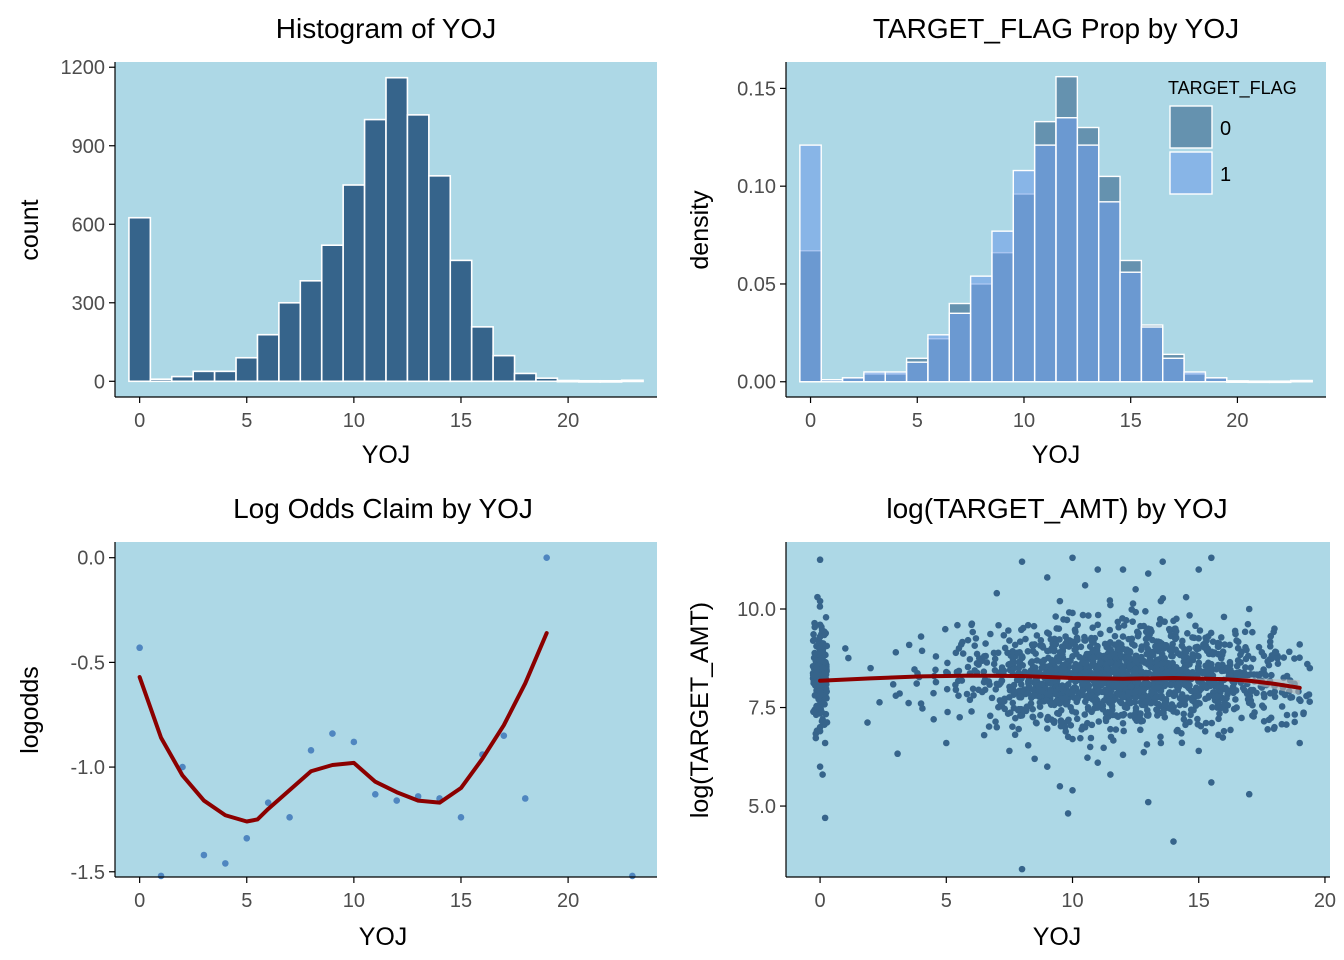 The image size is (1344, 960). What do you see at coordinates (568, 421) in the screenshot?
I see `x-tick-label: 20` at bounding box center [568, 421].